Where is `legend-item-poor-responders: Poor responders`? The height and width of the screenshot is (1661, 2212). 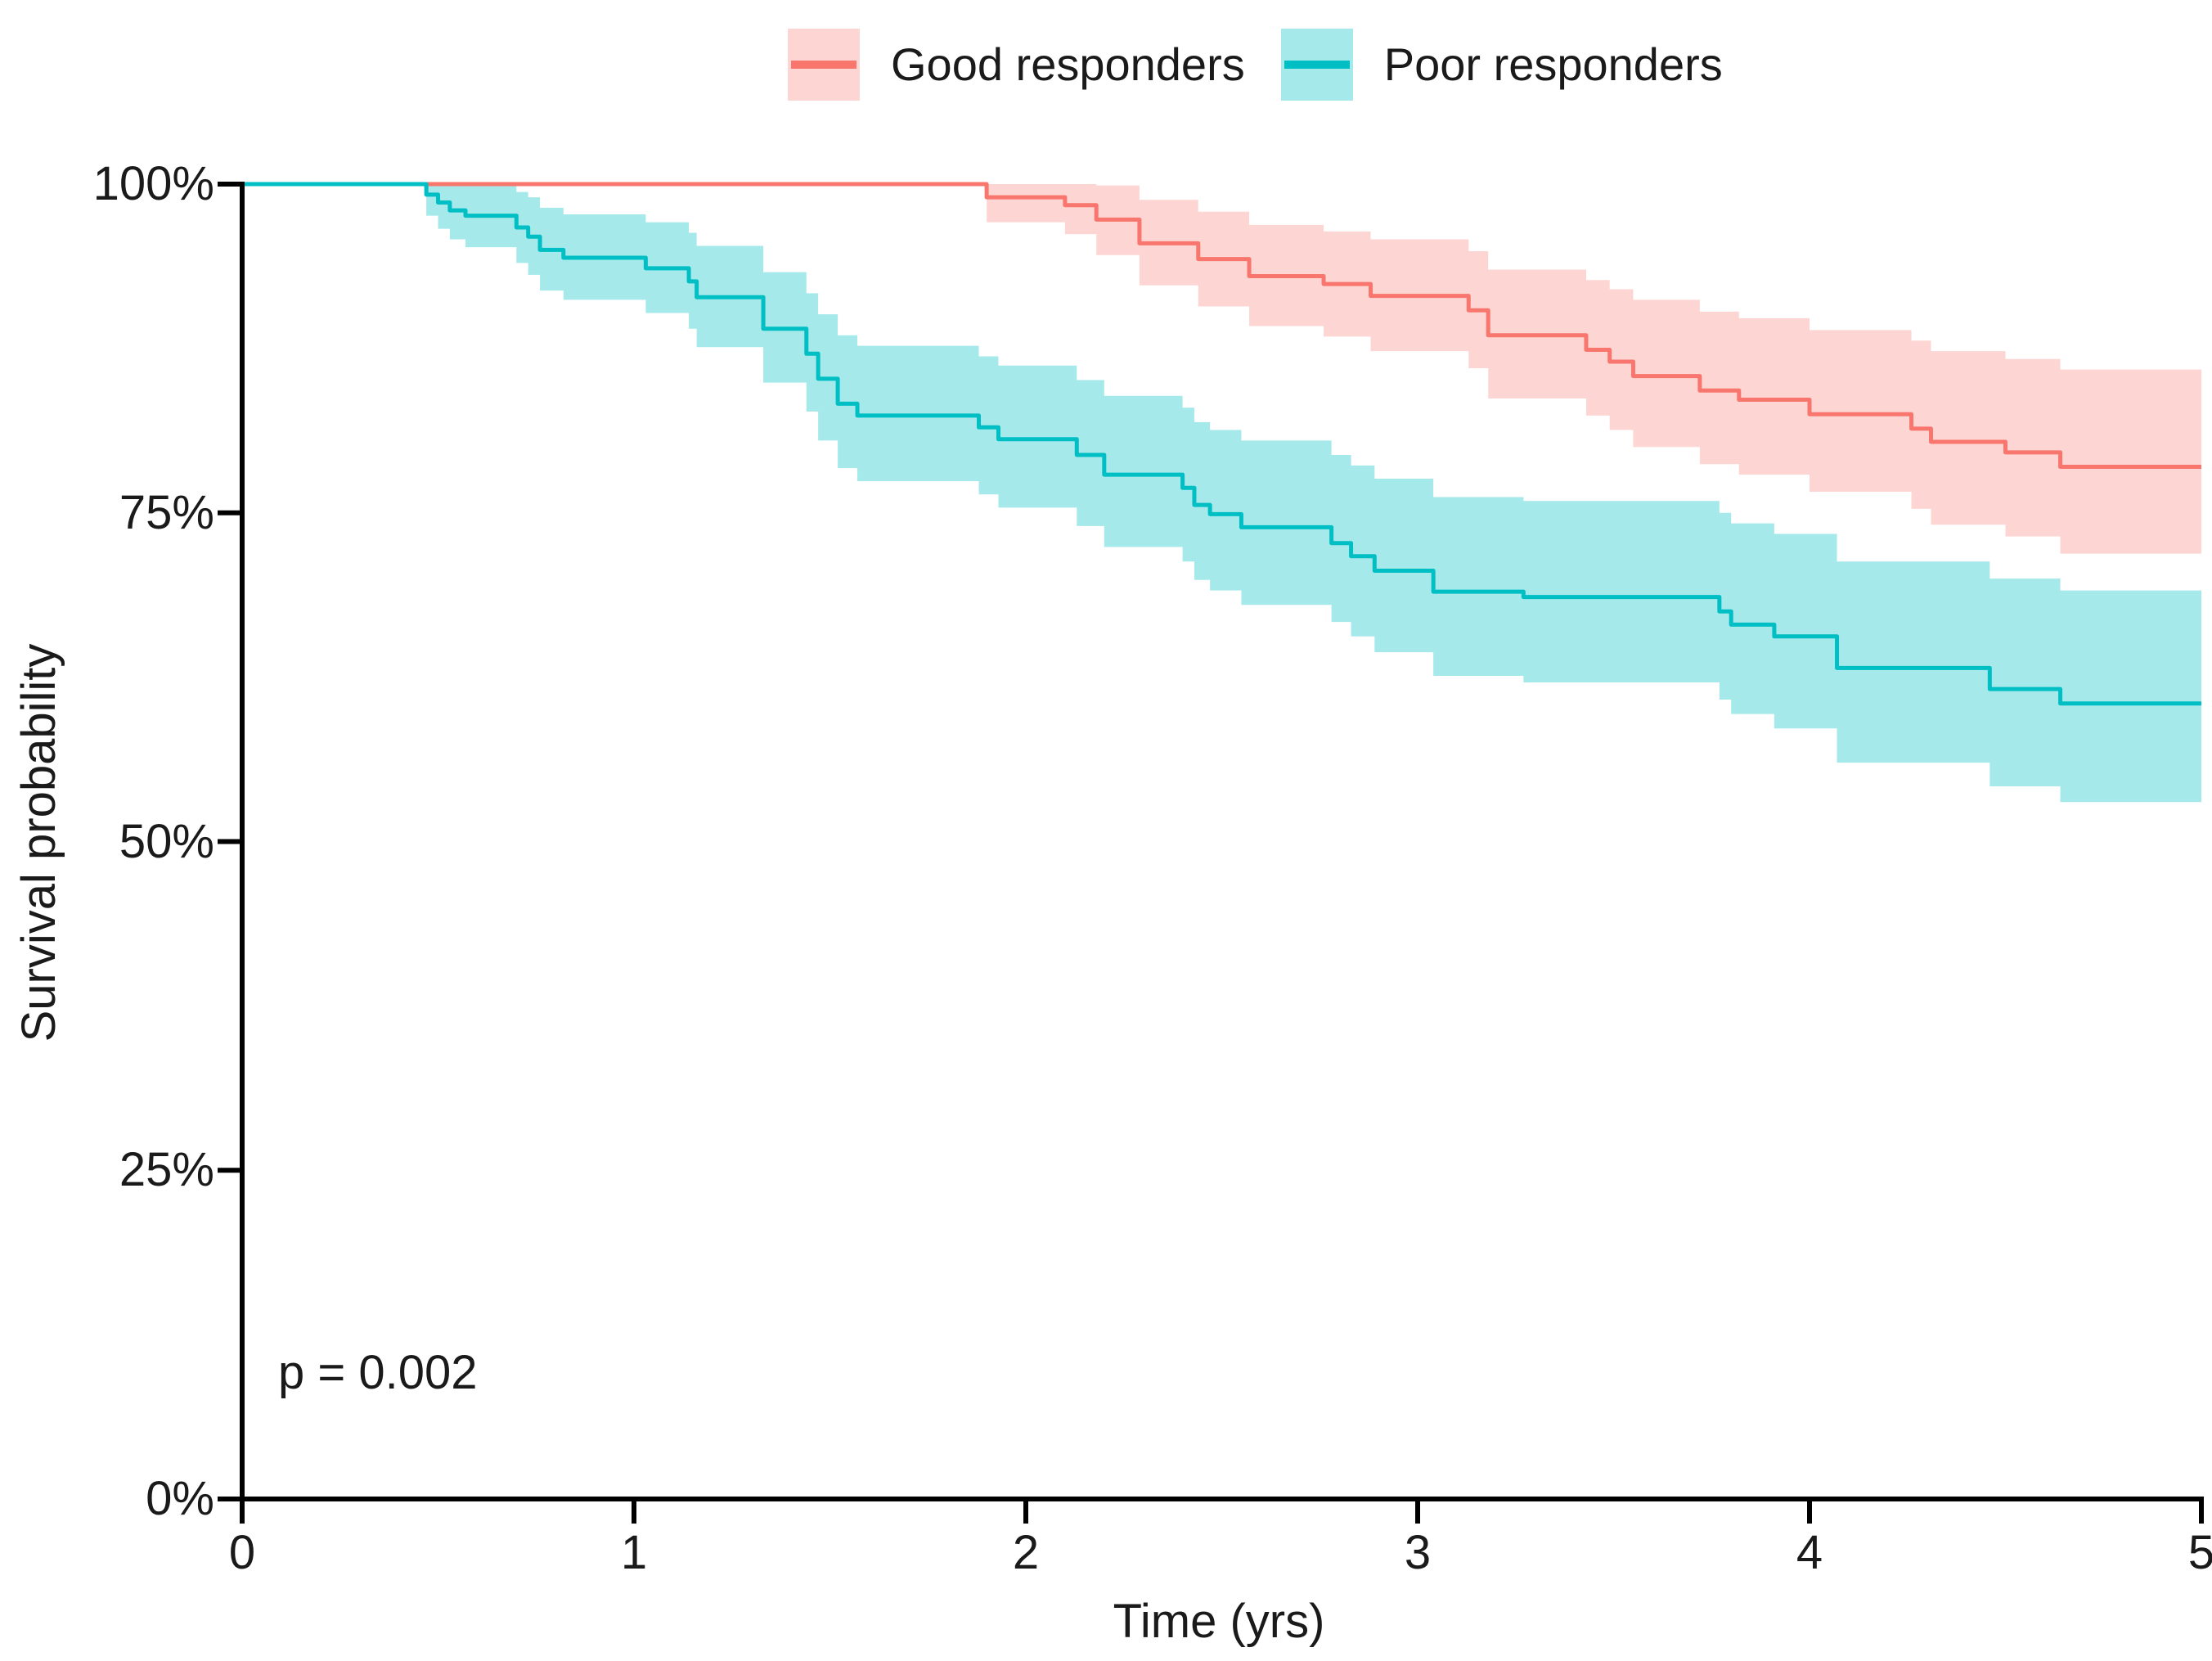
legend-item-poor-responders: Poor responders is located at coordinates (1501, 65).